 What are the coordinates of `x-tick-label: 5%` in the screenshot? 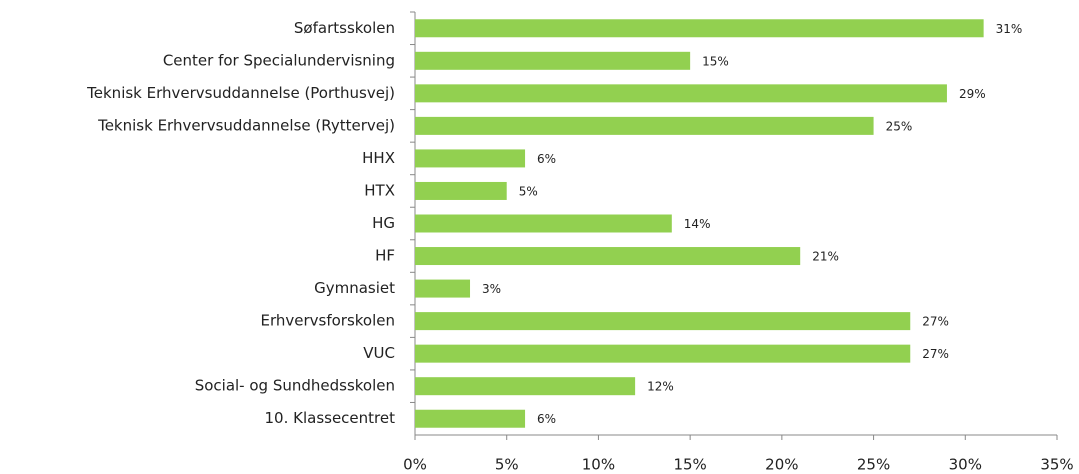 It's located at (507, 465).